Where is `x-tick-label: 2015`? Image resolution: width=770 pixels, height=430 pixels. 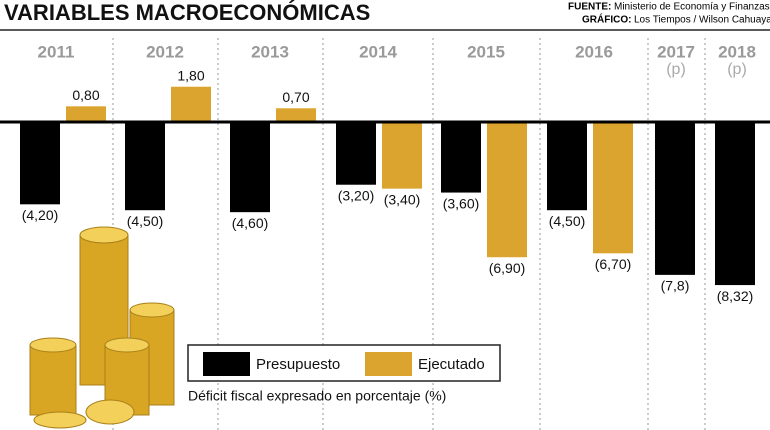
x-tick-label: 2015 is located at coordinates (486, 51).